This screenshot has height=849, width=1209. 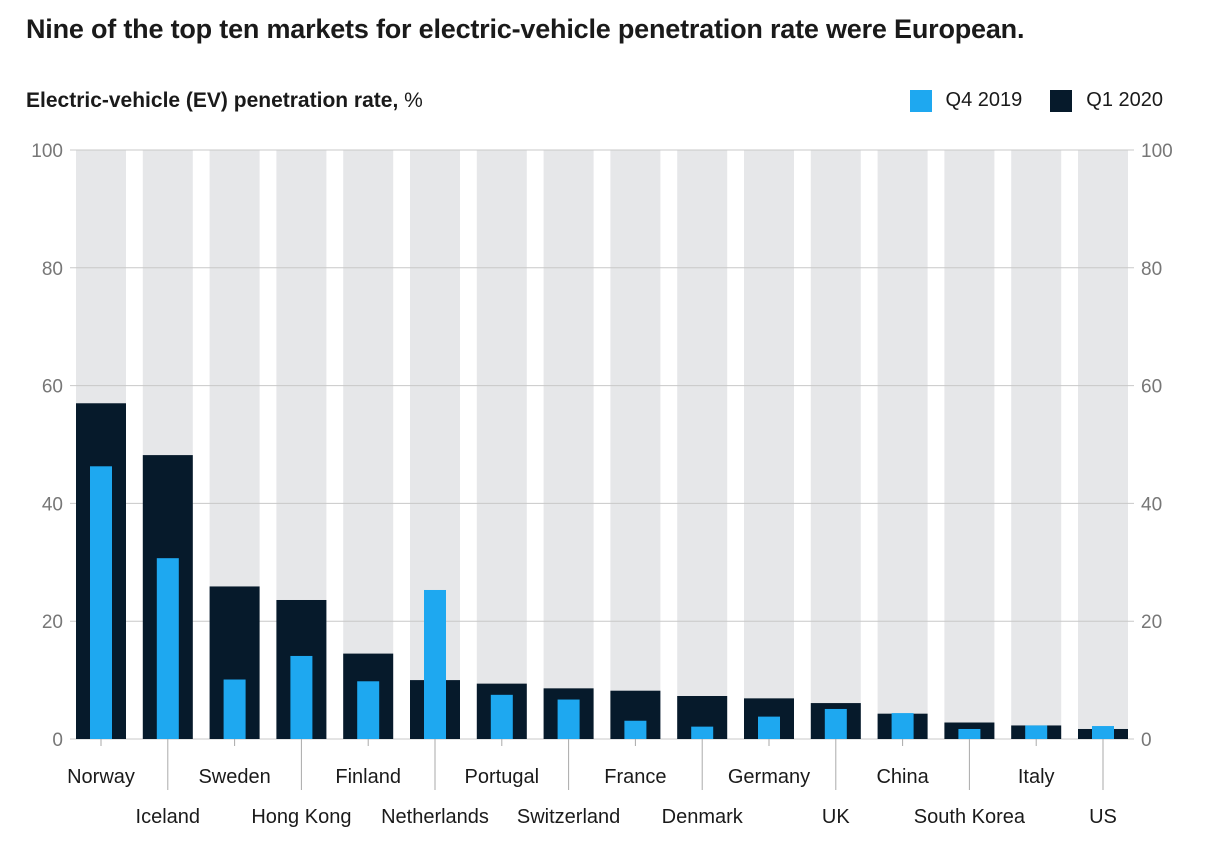 What do you see at coordinates (984, 100) in the screenshot?
I see `legend-label-q4-2019: Q4 2019` at bounding box center [984, 100].